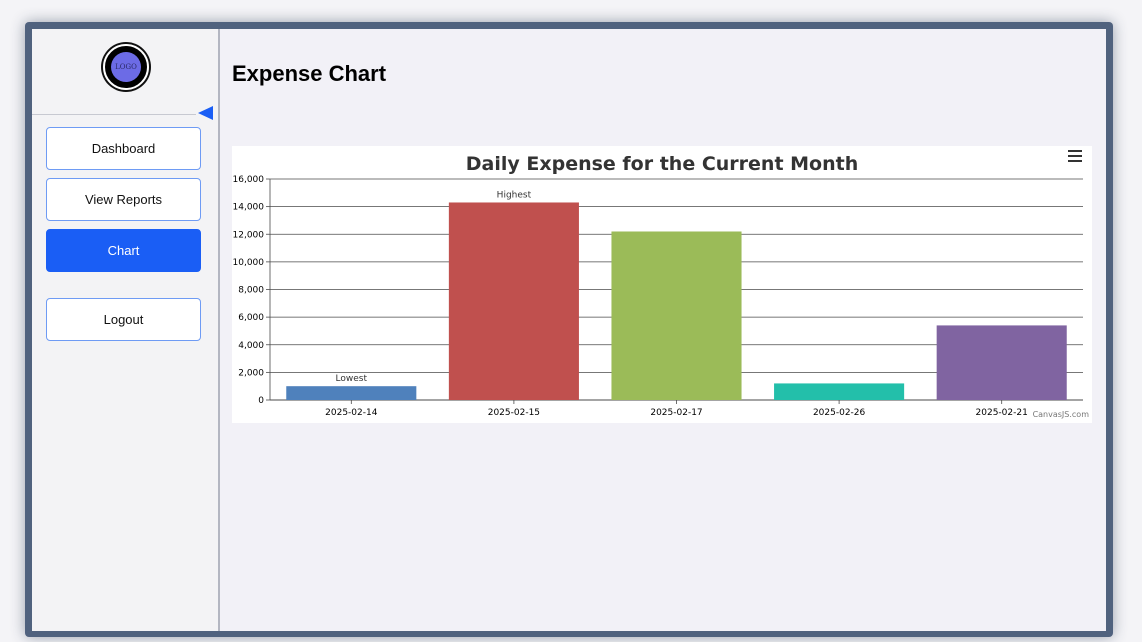  What do you see at coordinates (251, 291) in the screenshot?
I see `y-tick-label: 8,000` at bounding box center [251, 291].